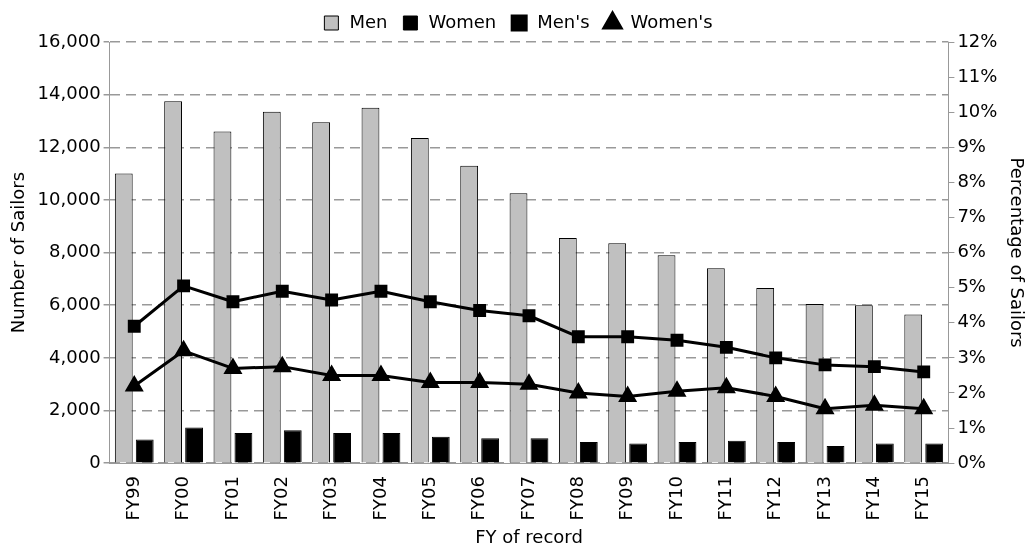 The image size is (1035, 558). What do you see at coordinates (971, 251) in the screenshot?
I see `y2-tick-label: 6%` at bounding box center [971, 251].